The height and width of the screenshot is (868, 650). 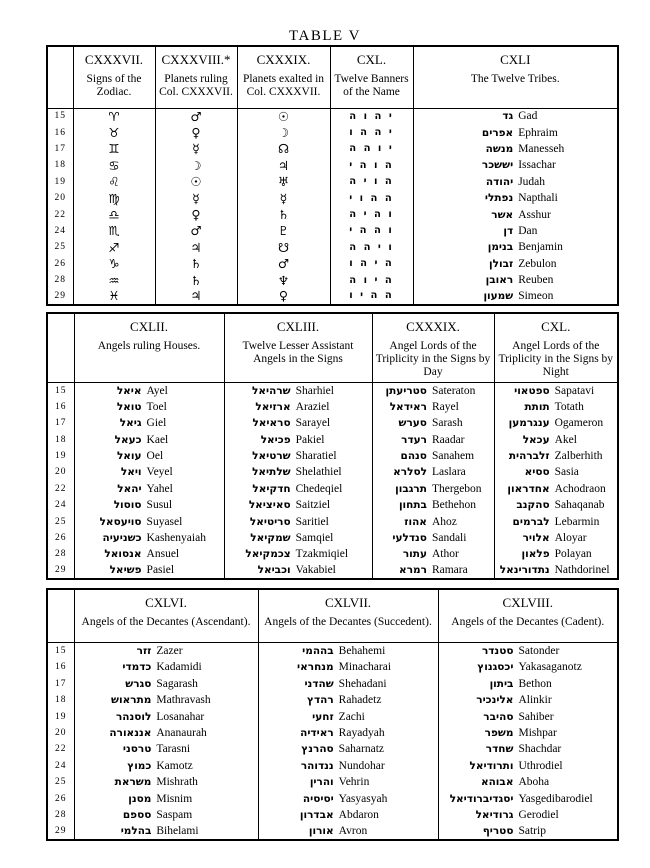 I want to click on row-number: 19, so click(x=61, y=716).